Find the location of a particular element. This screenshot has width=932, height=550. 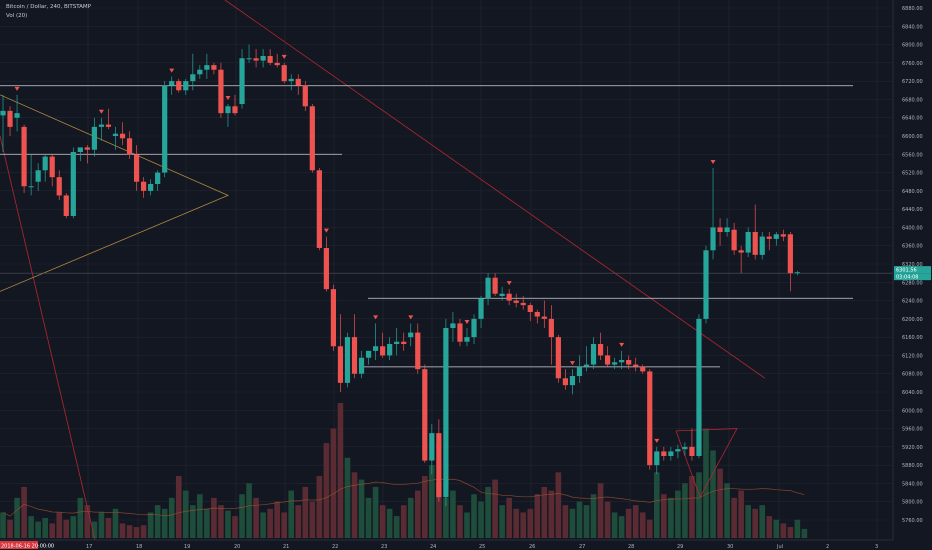

symbol-title: Bitcoin / Dollar, 240, BITSTAMP is located at coordinates (48, 7).